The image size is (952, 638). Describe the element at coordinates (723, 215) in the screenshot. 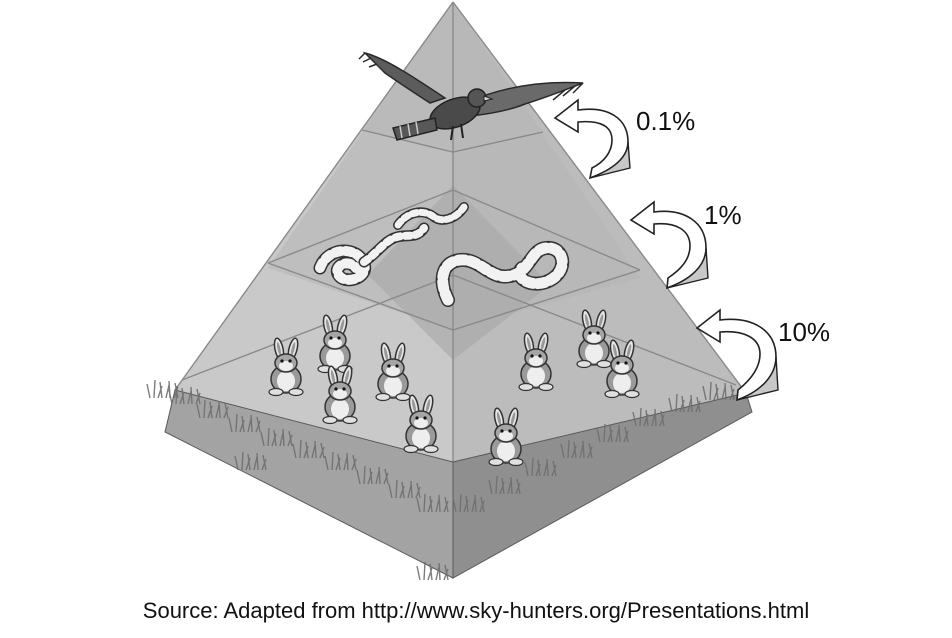

I see `energy-label-middle: 1%` at that location.